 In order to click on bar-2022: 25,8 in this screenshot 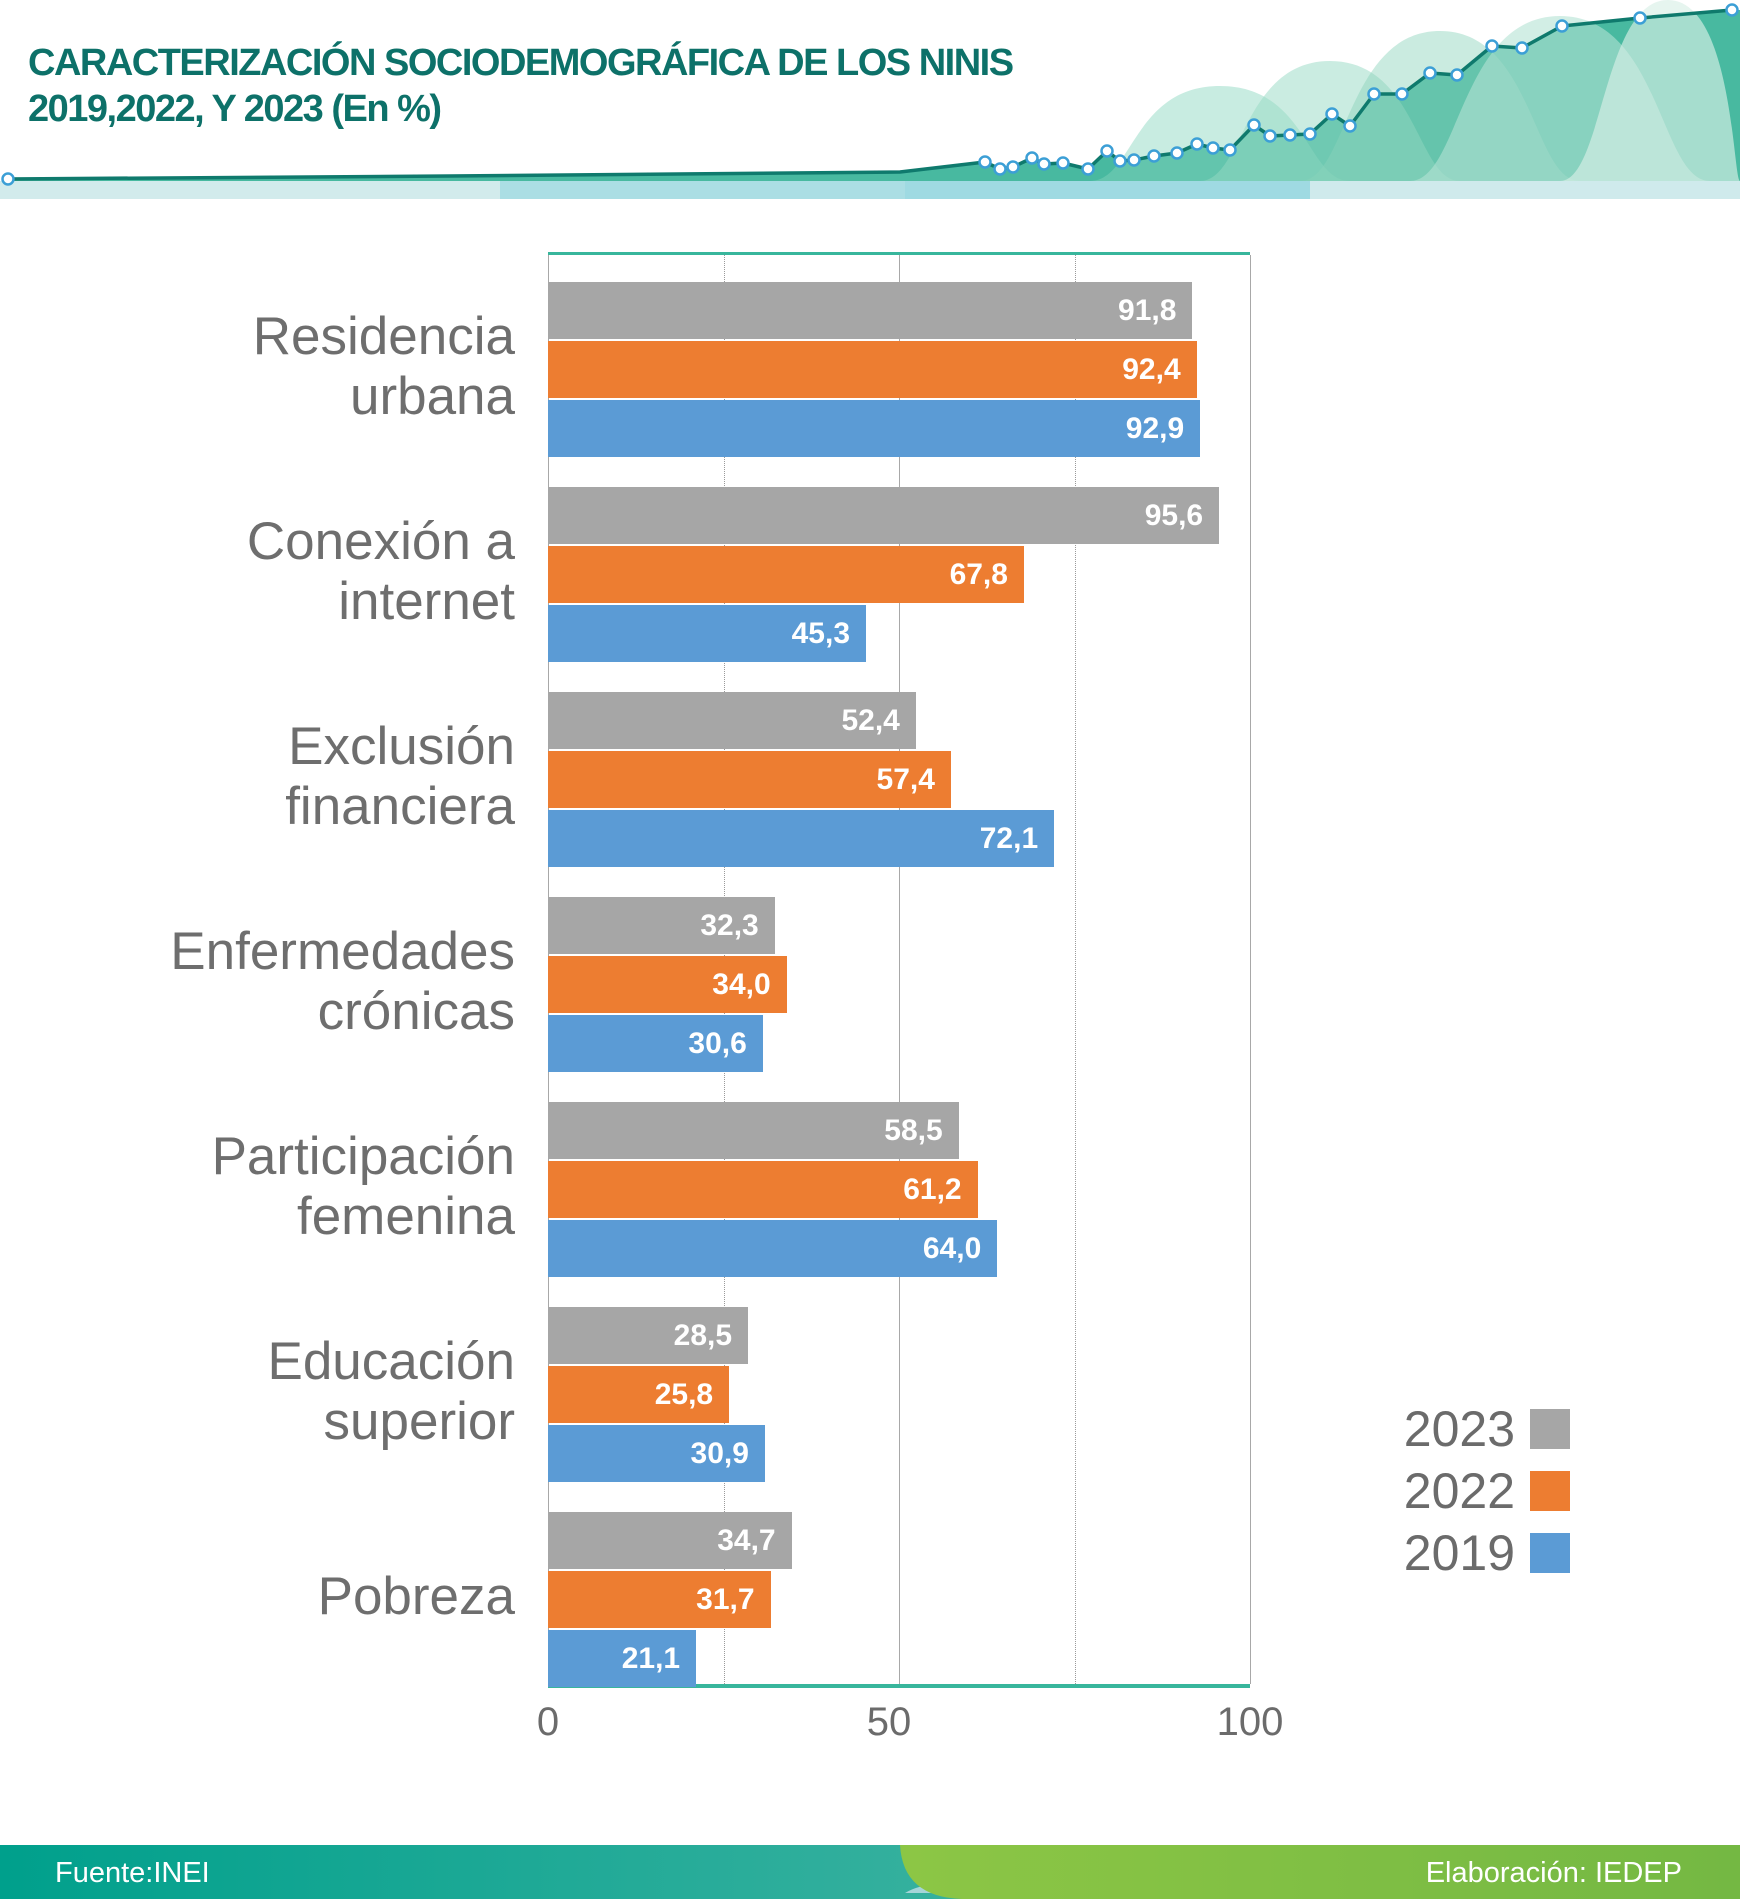, I will do `click(639, 1394)`.